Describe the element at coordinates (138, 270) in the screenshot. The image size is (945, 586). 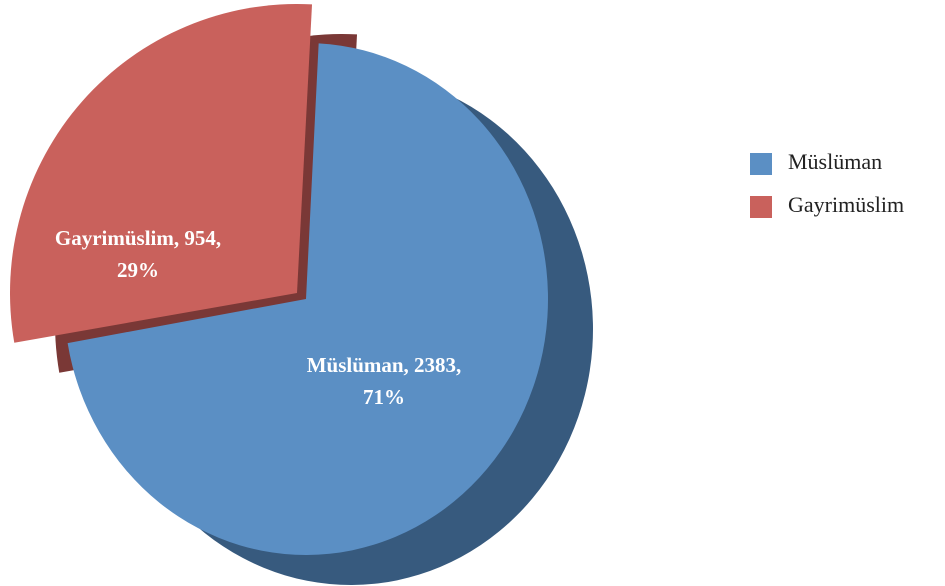
I see `data-label: 29%` at that location.